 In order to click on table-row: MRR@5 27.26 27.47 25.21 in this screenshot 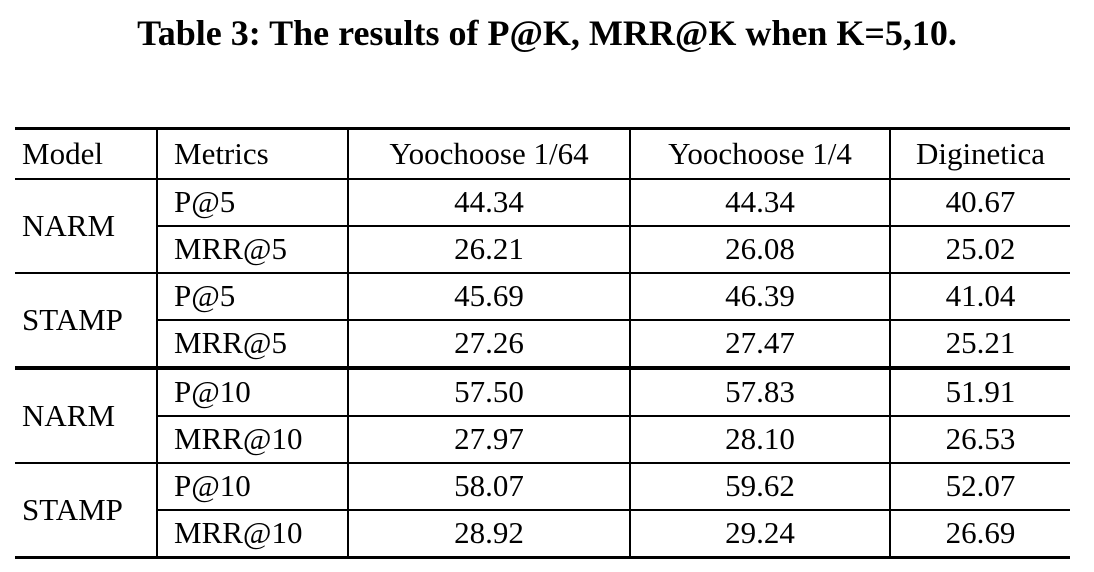, I will do `click(542, 345)`.